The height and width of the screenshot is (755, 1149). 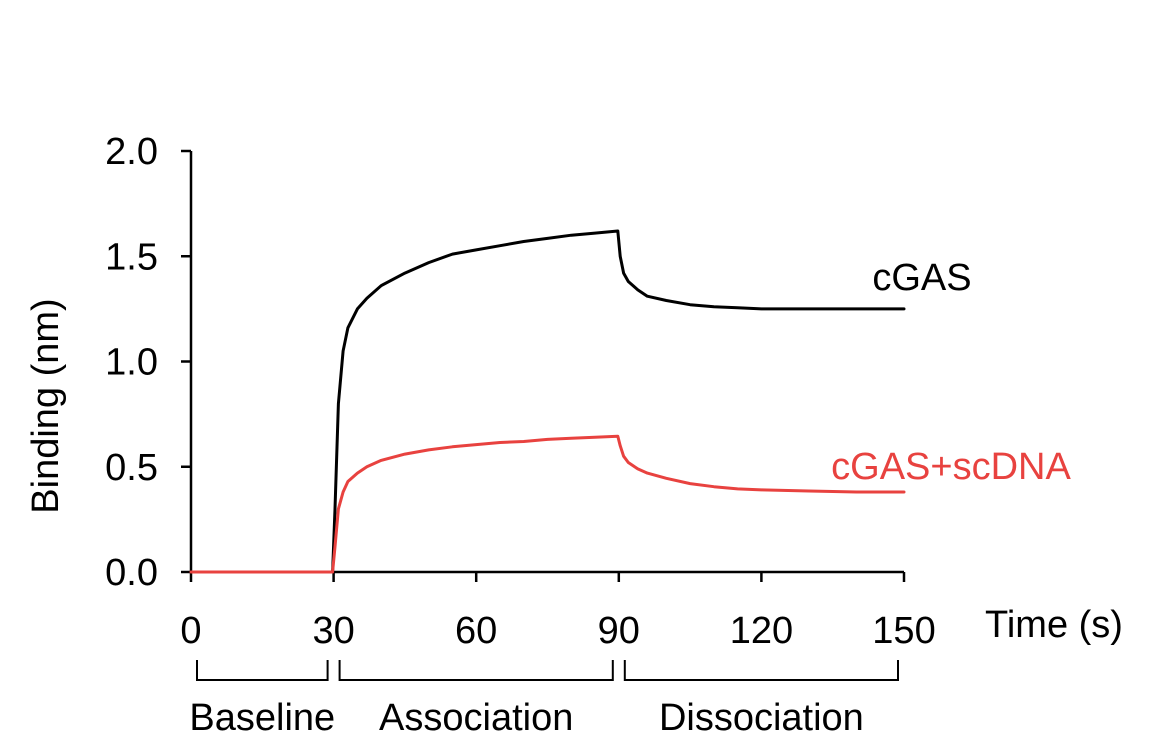 What do you see at coordinates (333, 631) in the screenshot?
I see `x-tick-label: 30` at bounding box center [333, 631].